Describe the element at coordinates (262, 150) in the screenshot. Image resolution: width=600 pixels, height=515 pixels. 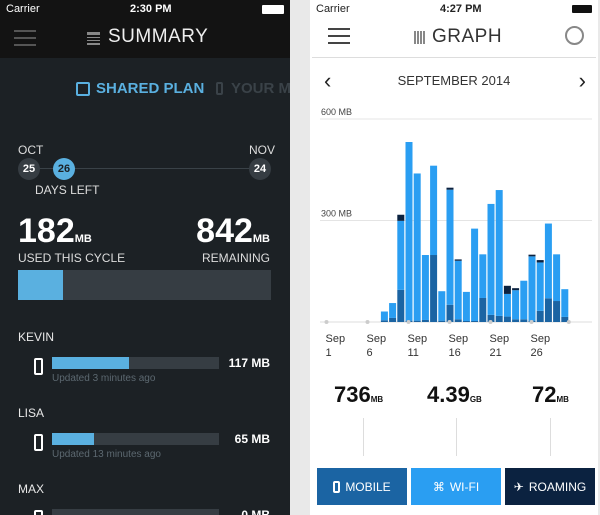
I see `end-month: NOV` at that location.